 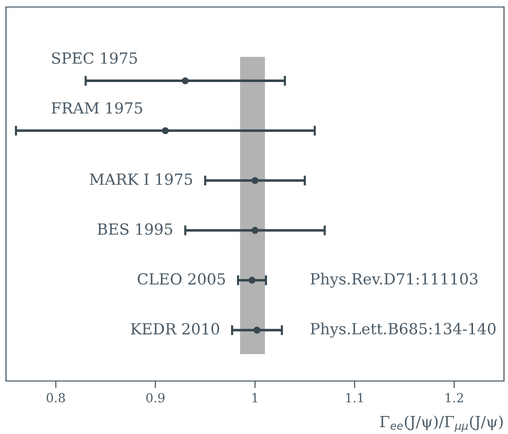 What do you see at coordinates (135, 229) in the screenshot?
I see `y-tick-label: BES 1995` at bounding box center [135, 229].